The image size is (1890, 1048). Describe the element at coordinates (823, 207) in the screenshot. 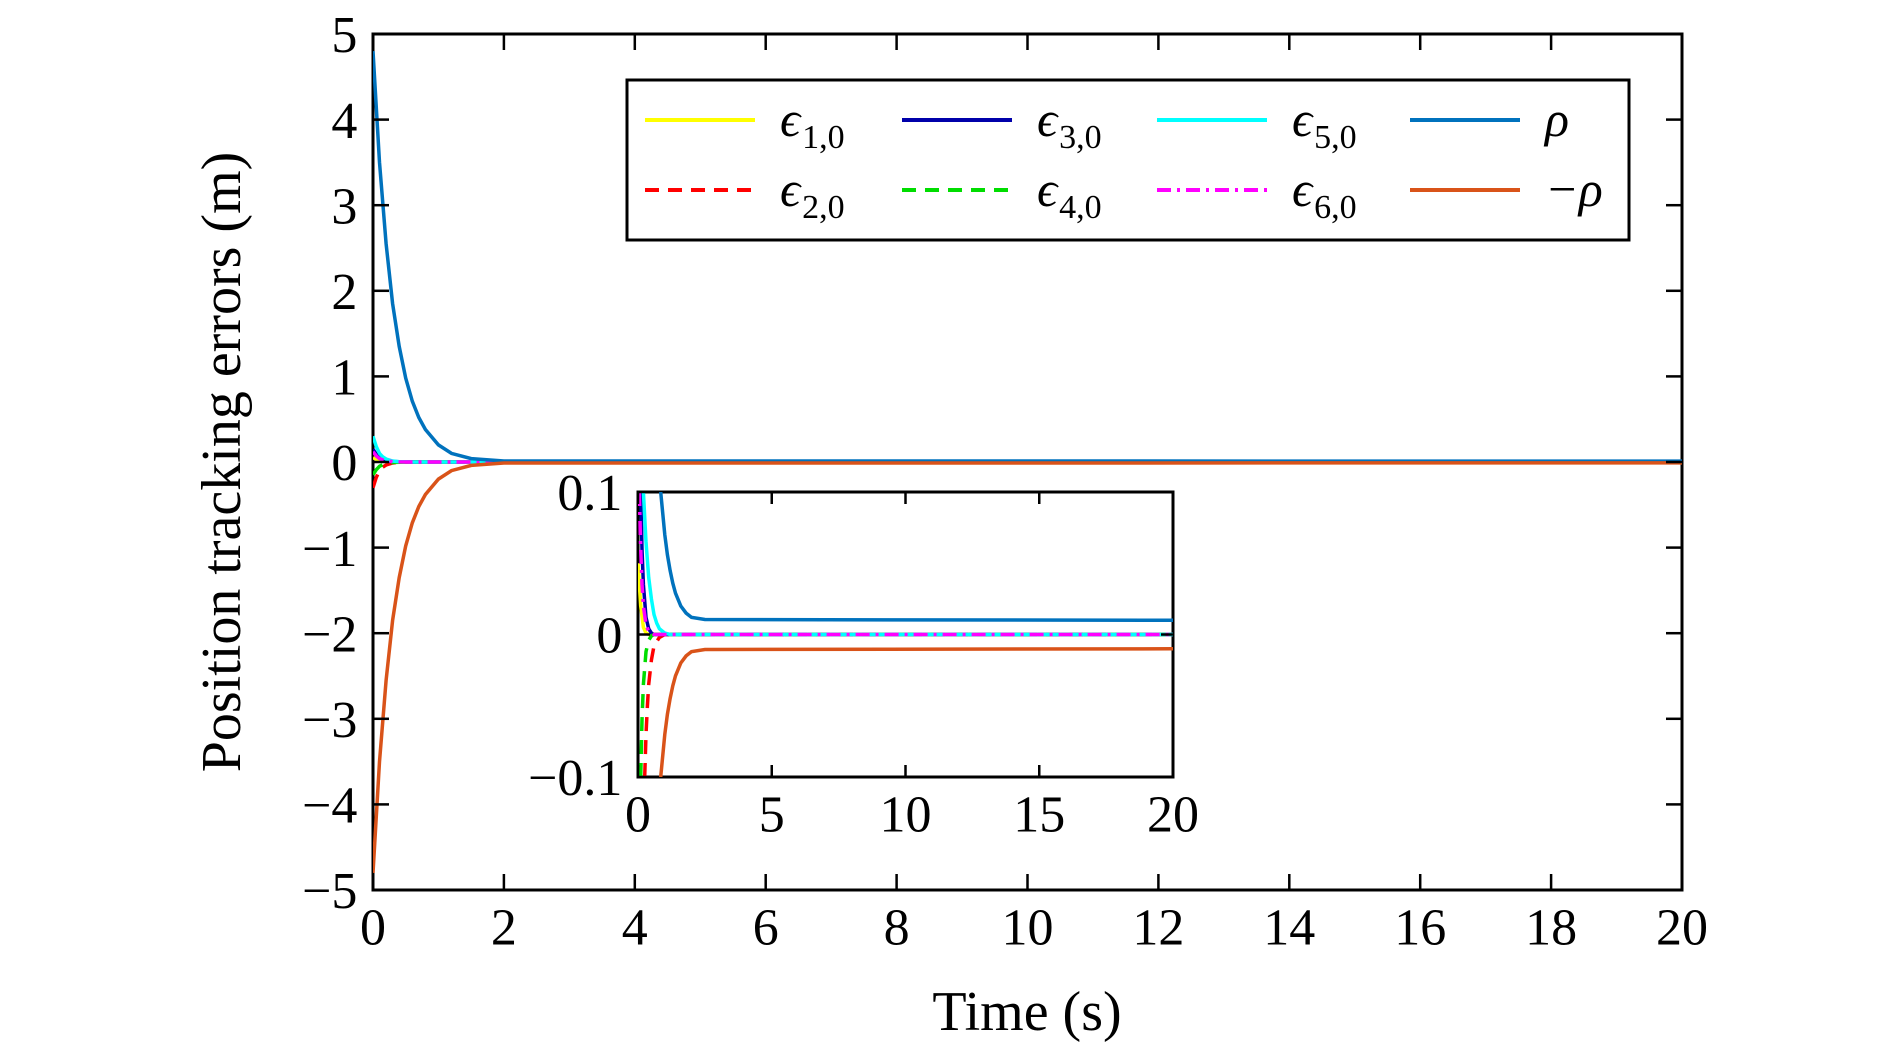

I see `legend-entry-subscript: 2,0` at that location.